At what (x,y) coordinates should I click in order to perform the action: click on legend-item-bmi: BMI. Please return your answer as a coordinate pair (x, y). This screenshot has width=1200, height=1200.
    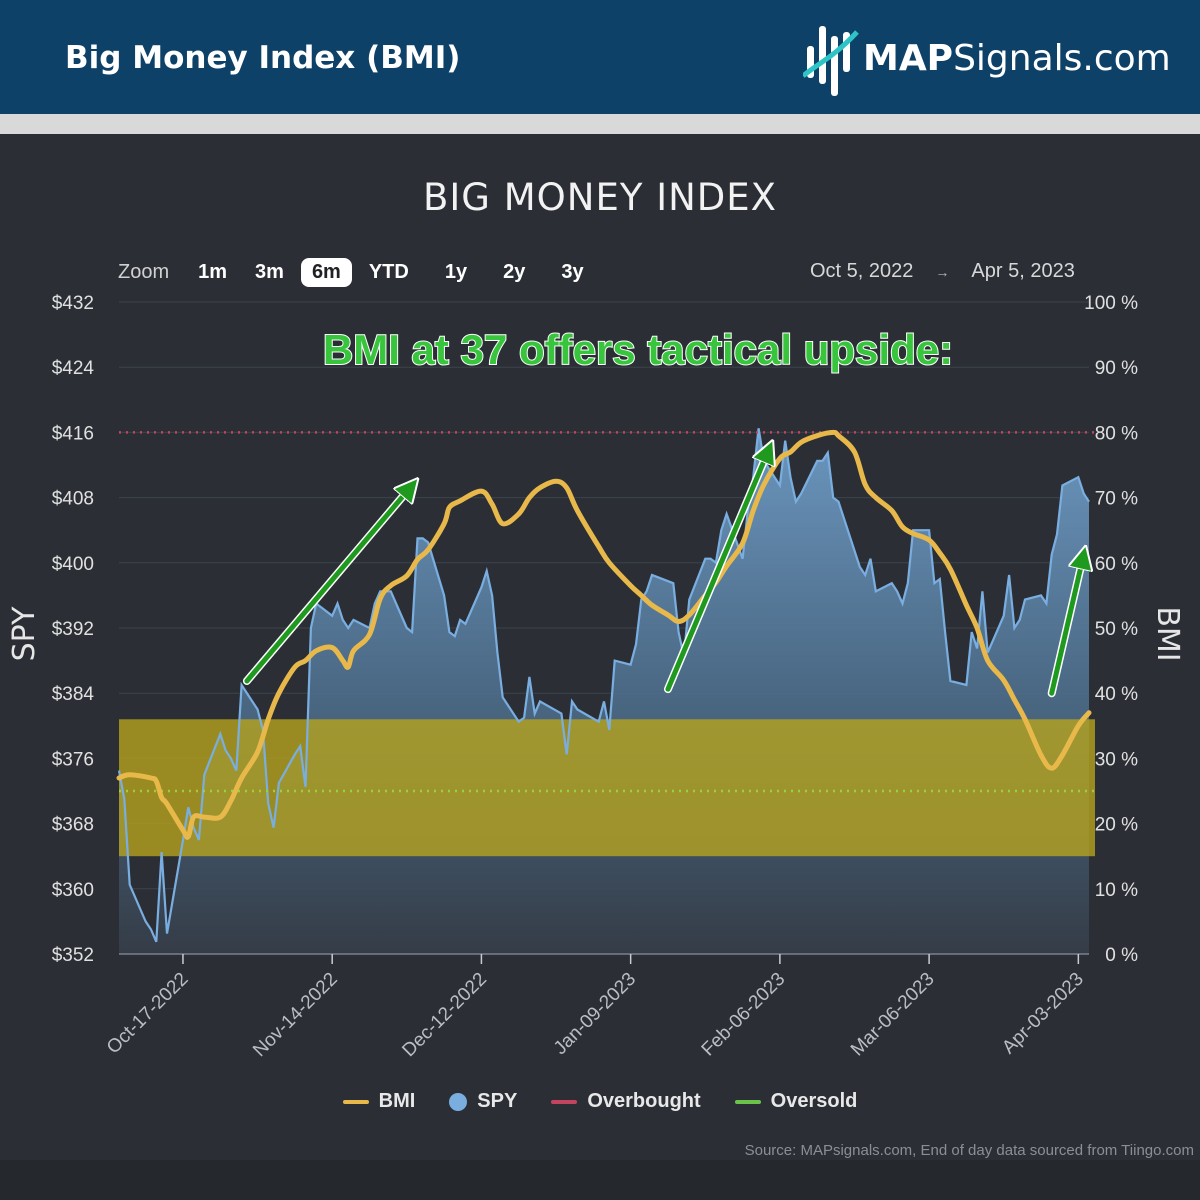
    Looking at the image, I should click on (378, 1101).